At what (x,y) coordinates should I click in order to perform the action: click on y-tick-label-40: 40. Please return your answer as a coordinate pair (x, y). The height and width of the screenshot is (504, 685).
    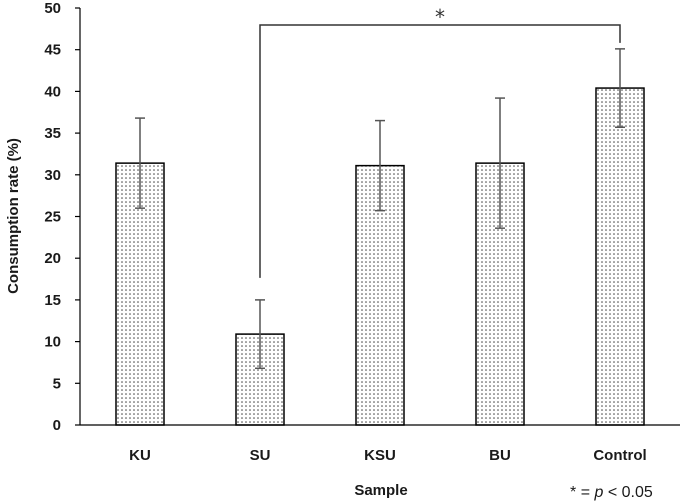
    Looking at the image, I should click on (52, 91).